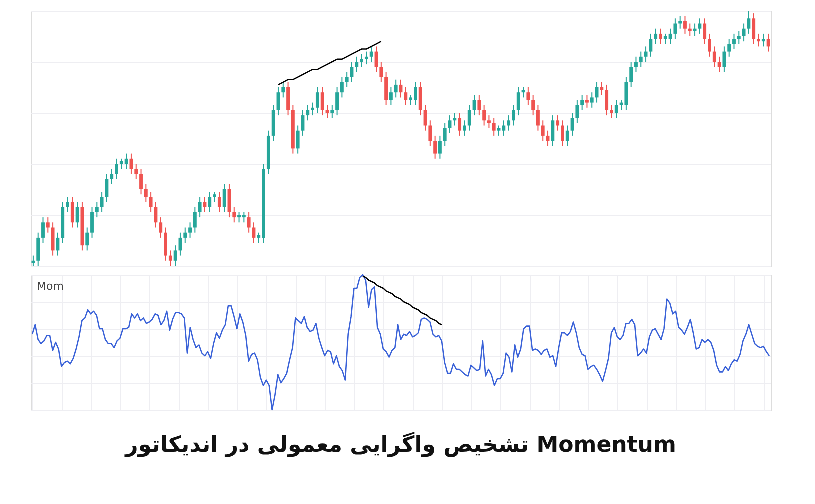 Image resolution: width=815 pixels, height=504 pixels. I want to click on text: Mom, so click(50, 286).